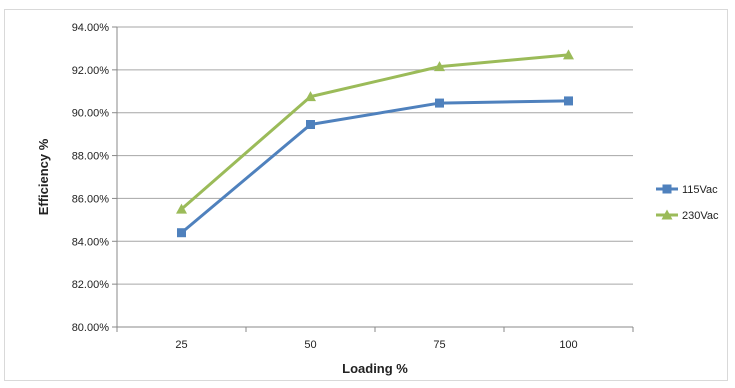  What do you see at coordinates (568, 345) in the screenshot?
I see `x-tick-label: 100` at bounding box center [568, 345].